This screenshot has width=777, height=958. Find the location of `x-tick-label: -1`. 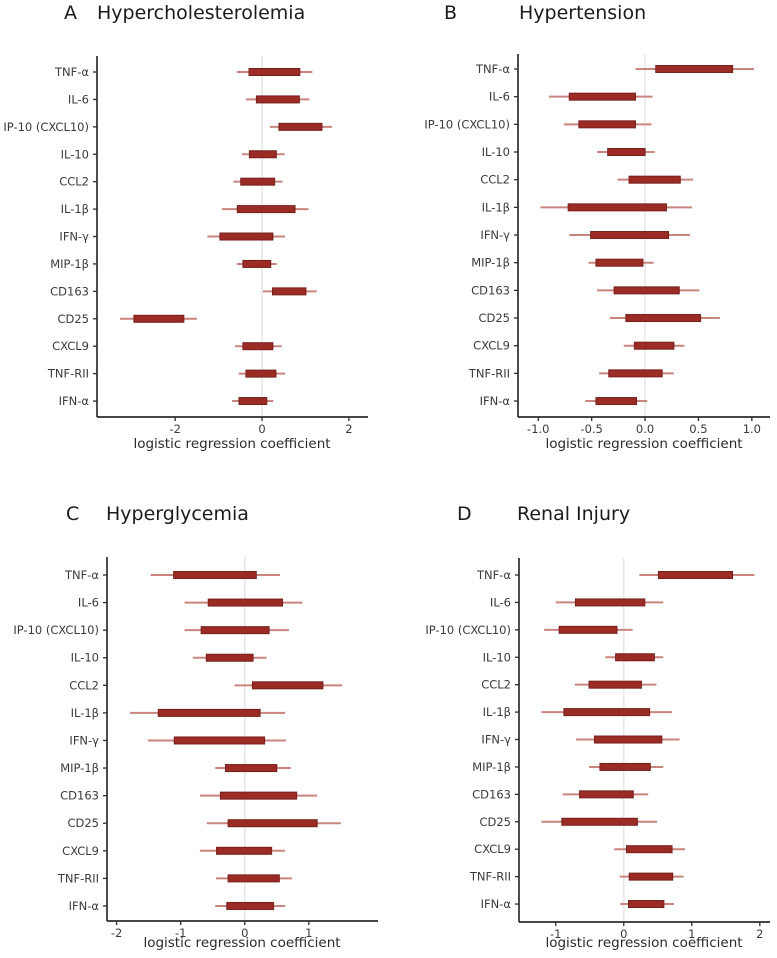

x-tick-label: -1 is located at coordinates (555, 934).